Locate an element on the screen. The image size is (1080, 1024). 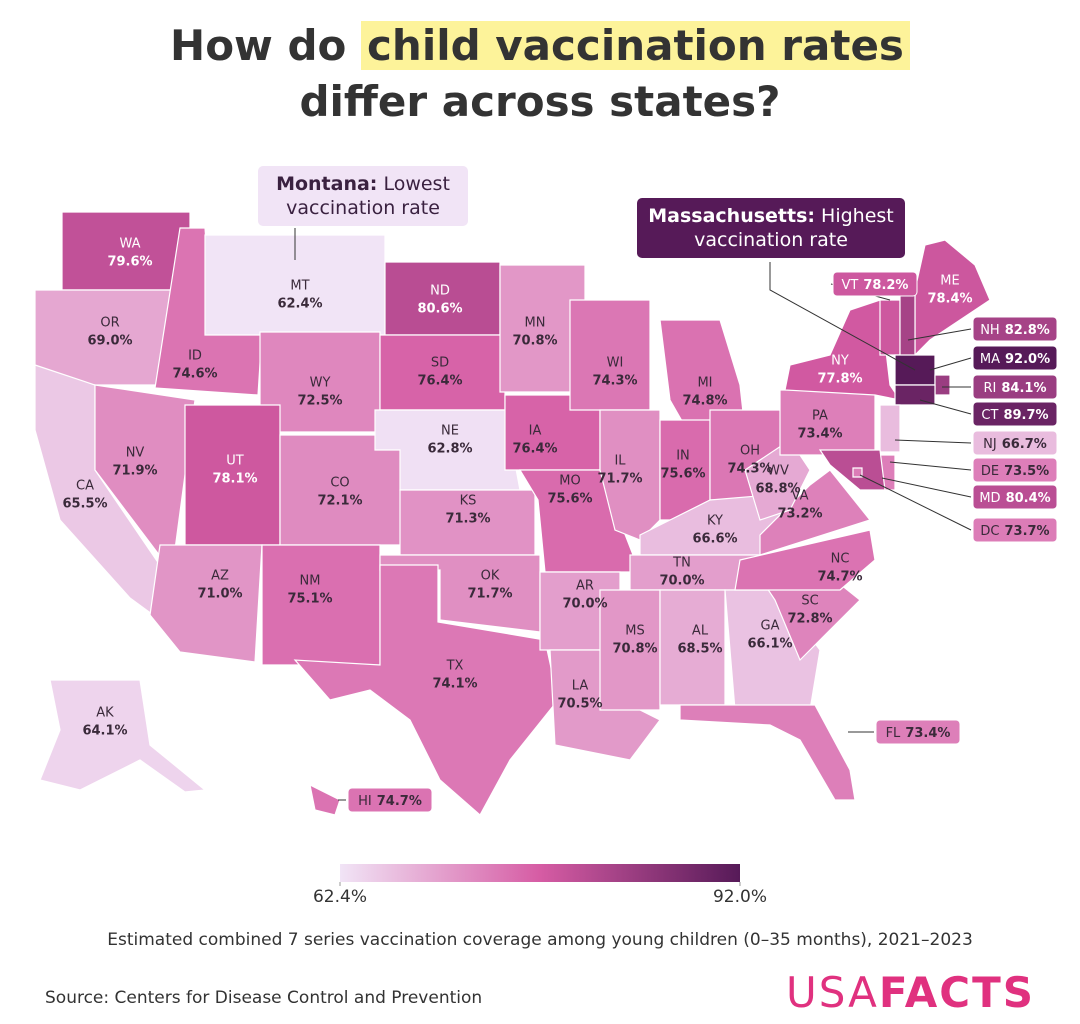
state-abbr: MS is located at coordinates (634, 631).